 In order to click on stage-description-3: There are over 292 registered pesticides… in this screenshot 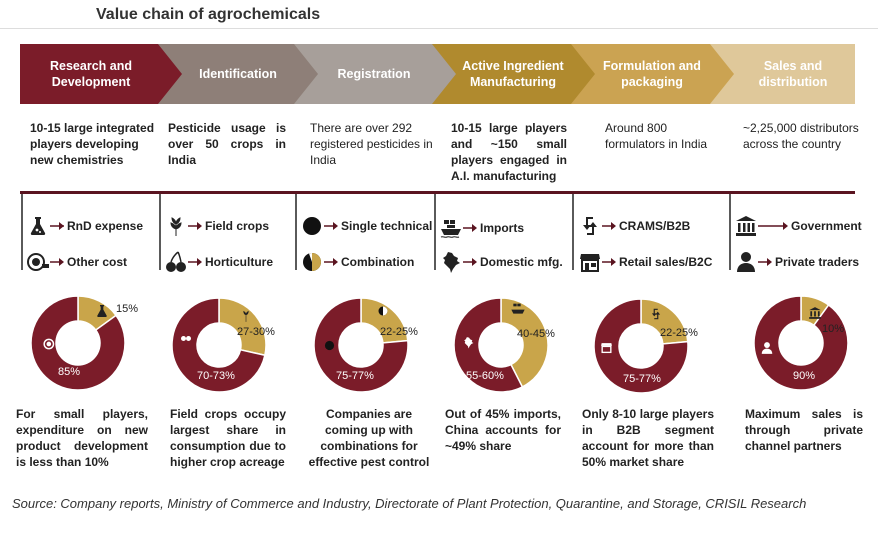, I will do `click(371, 144)`.